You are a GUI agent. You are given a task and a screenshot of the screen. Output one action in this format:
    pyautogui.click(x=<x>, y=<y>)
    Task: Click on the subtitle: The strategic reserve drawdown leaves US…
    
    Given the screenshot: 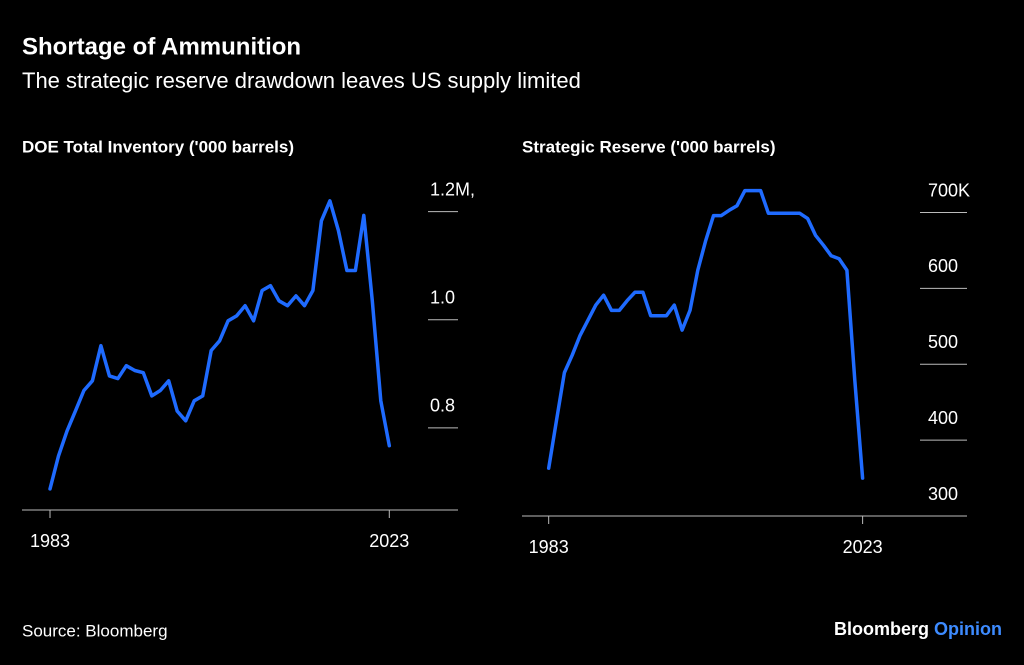 What is the action you would take?
    pyautogui.click(x=301, y=80)
    